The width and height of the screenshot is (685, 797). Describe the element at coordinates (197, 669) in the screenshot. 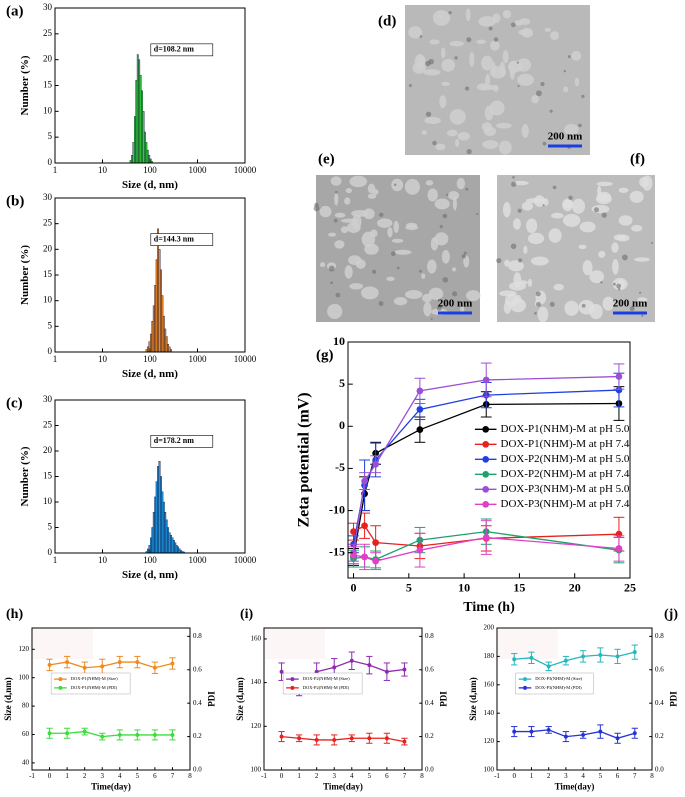

I see `y2-tick-label: 0.6` at that location.